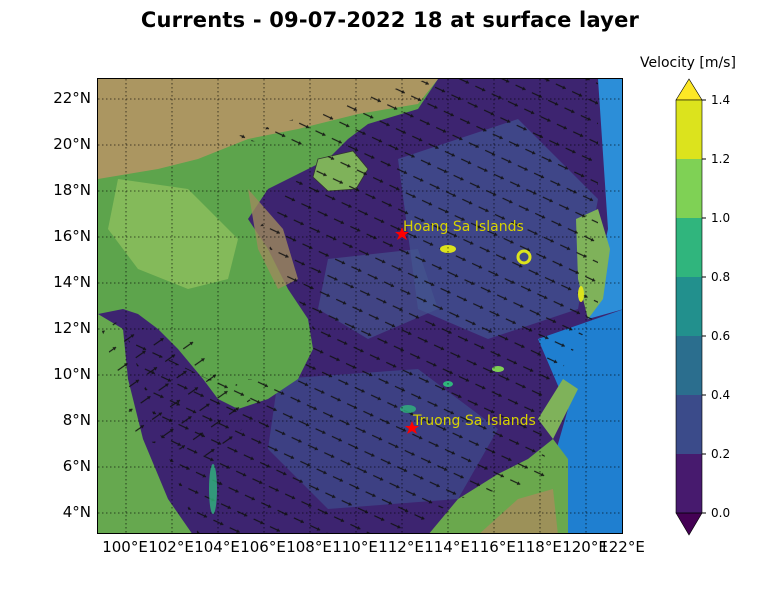 This screenshot has height=607, width=780. Describe the element at coordinates (217, 547) in the screenshot. I see `x-tick-label: 104°E` at that location.